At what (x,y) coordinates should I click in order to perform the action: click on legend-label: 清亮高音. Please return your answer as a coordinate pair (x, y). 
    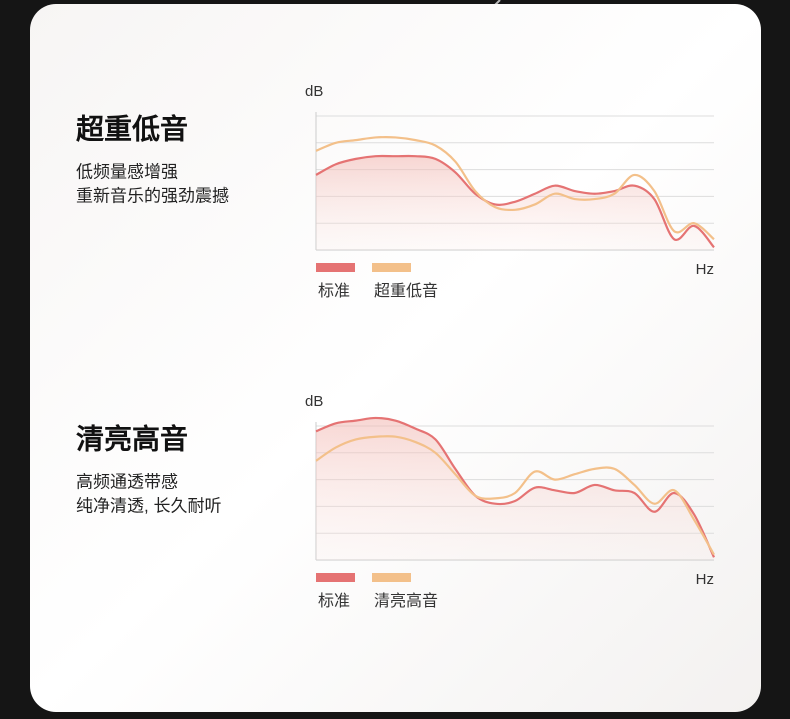
    Looking at the image, I should click on (406, 601).